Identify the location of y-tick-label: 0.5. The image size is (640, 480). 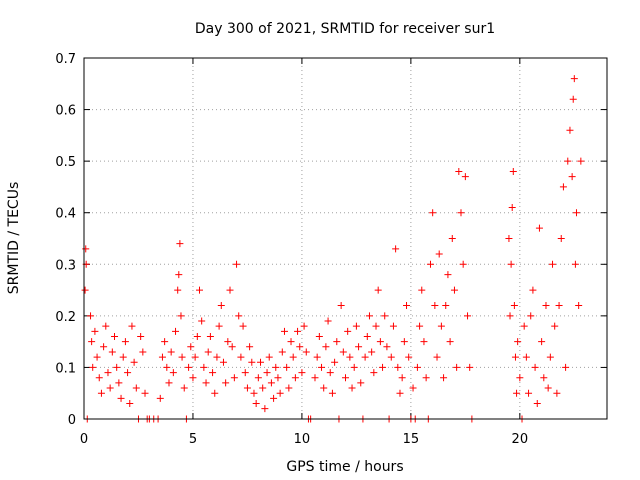
(65, 162).